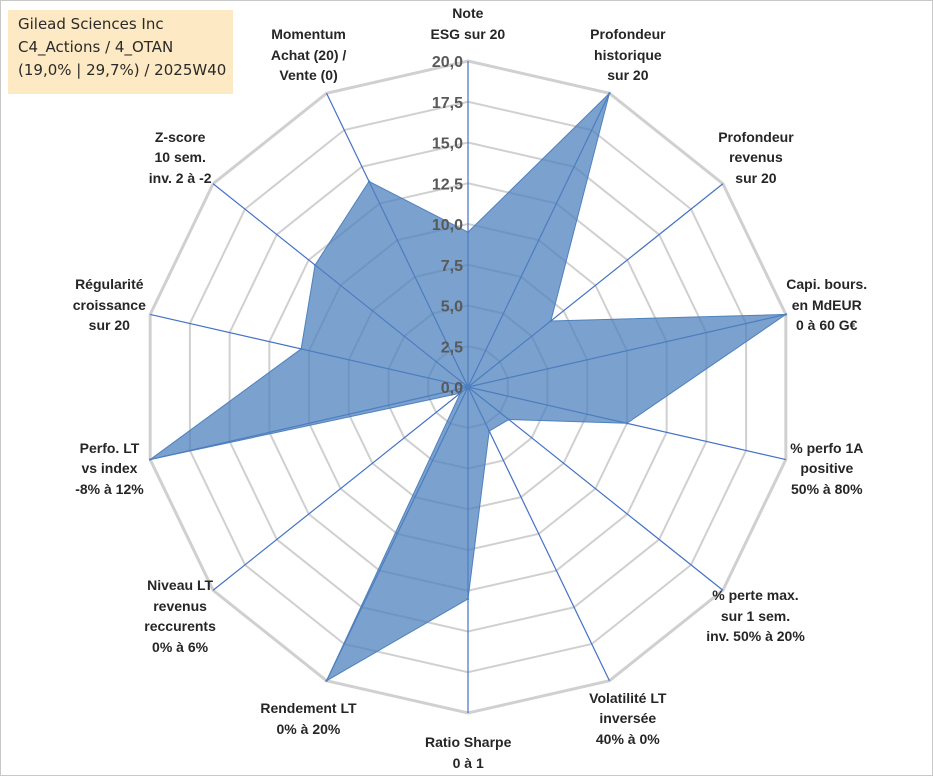 Image resolution: width=933 pixels, height=776 pixels. What do you see at coordinates (468, 23) in the screenshot?
I see `category-label-0: Note ESG sur 20` at bounding box center [468, 23].